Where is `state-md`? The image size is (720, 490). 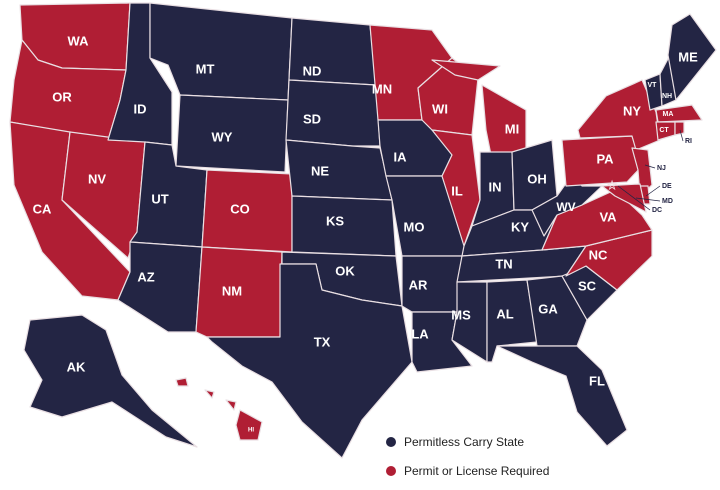 state-md is located at coordinates (624, 198).